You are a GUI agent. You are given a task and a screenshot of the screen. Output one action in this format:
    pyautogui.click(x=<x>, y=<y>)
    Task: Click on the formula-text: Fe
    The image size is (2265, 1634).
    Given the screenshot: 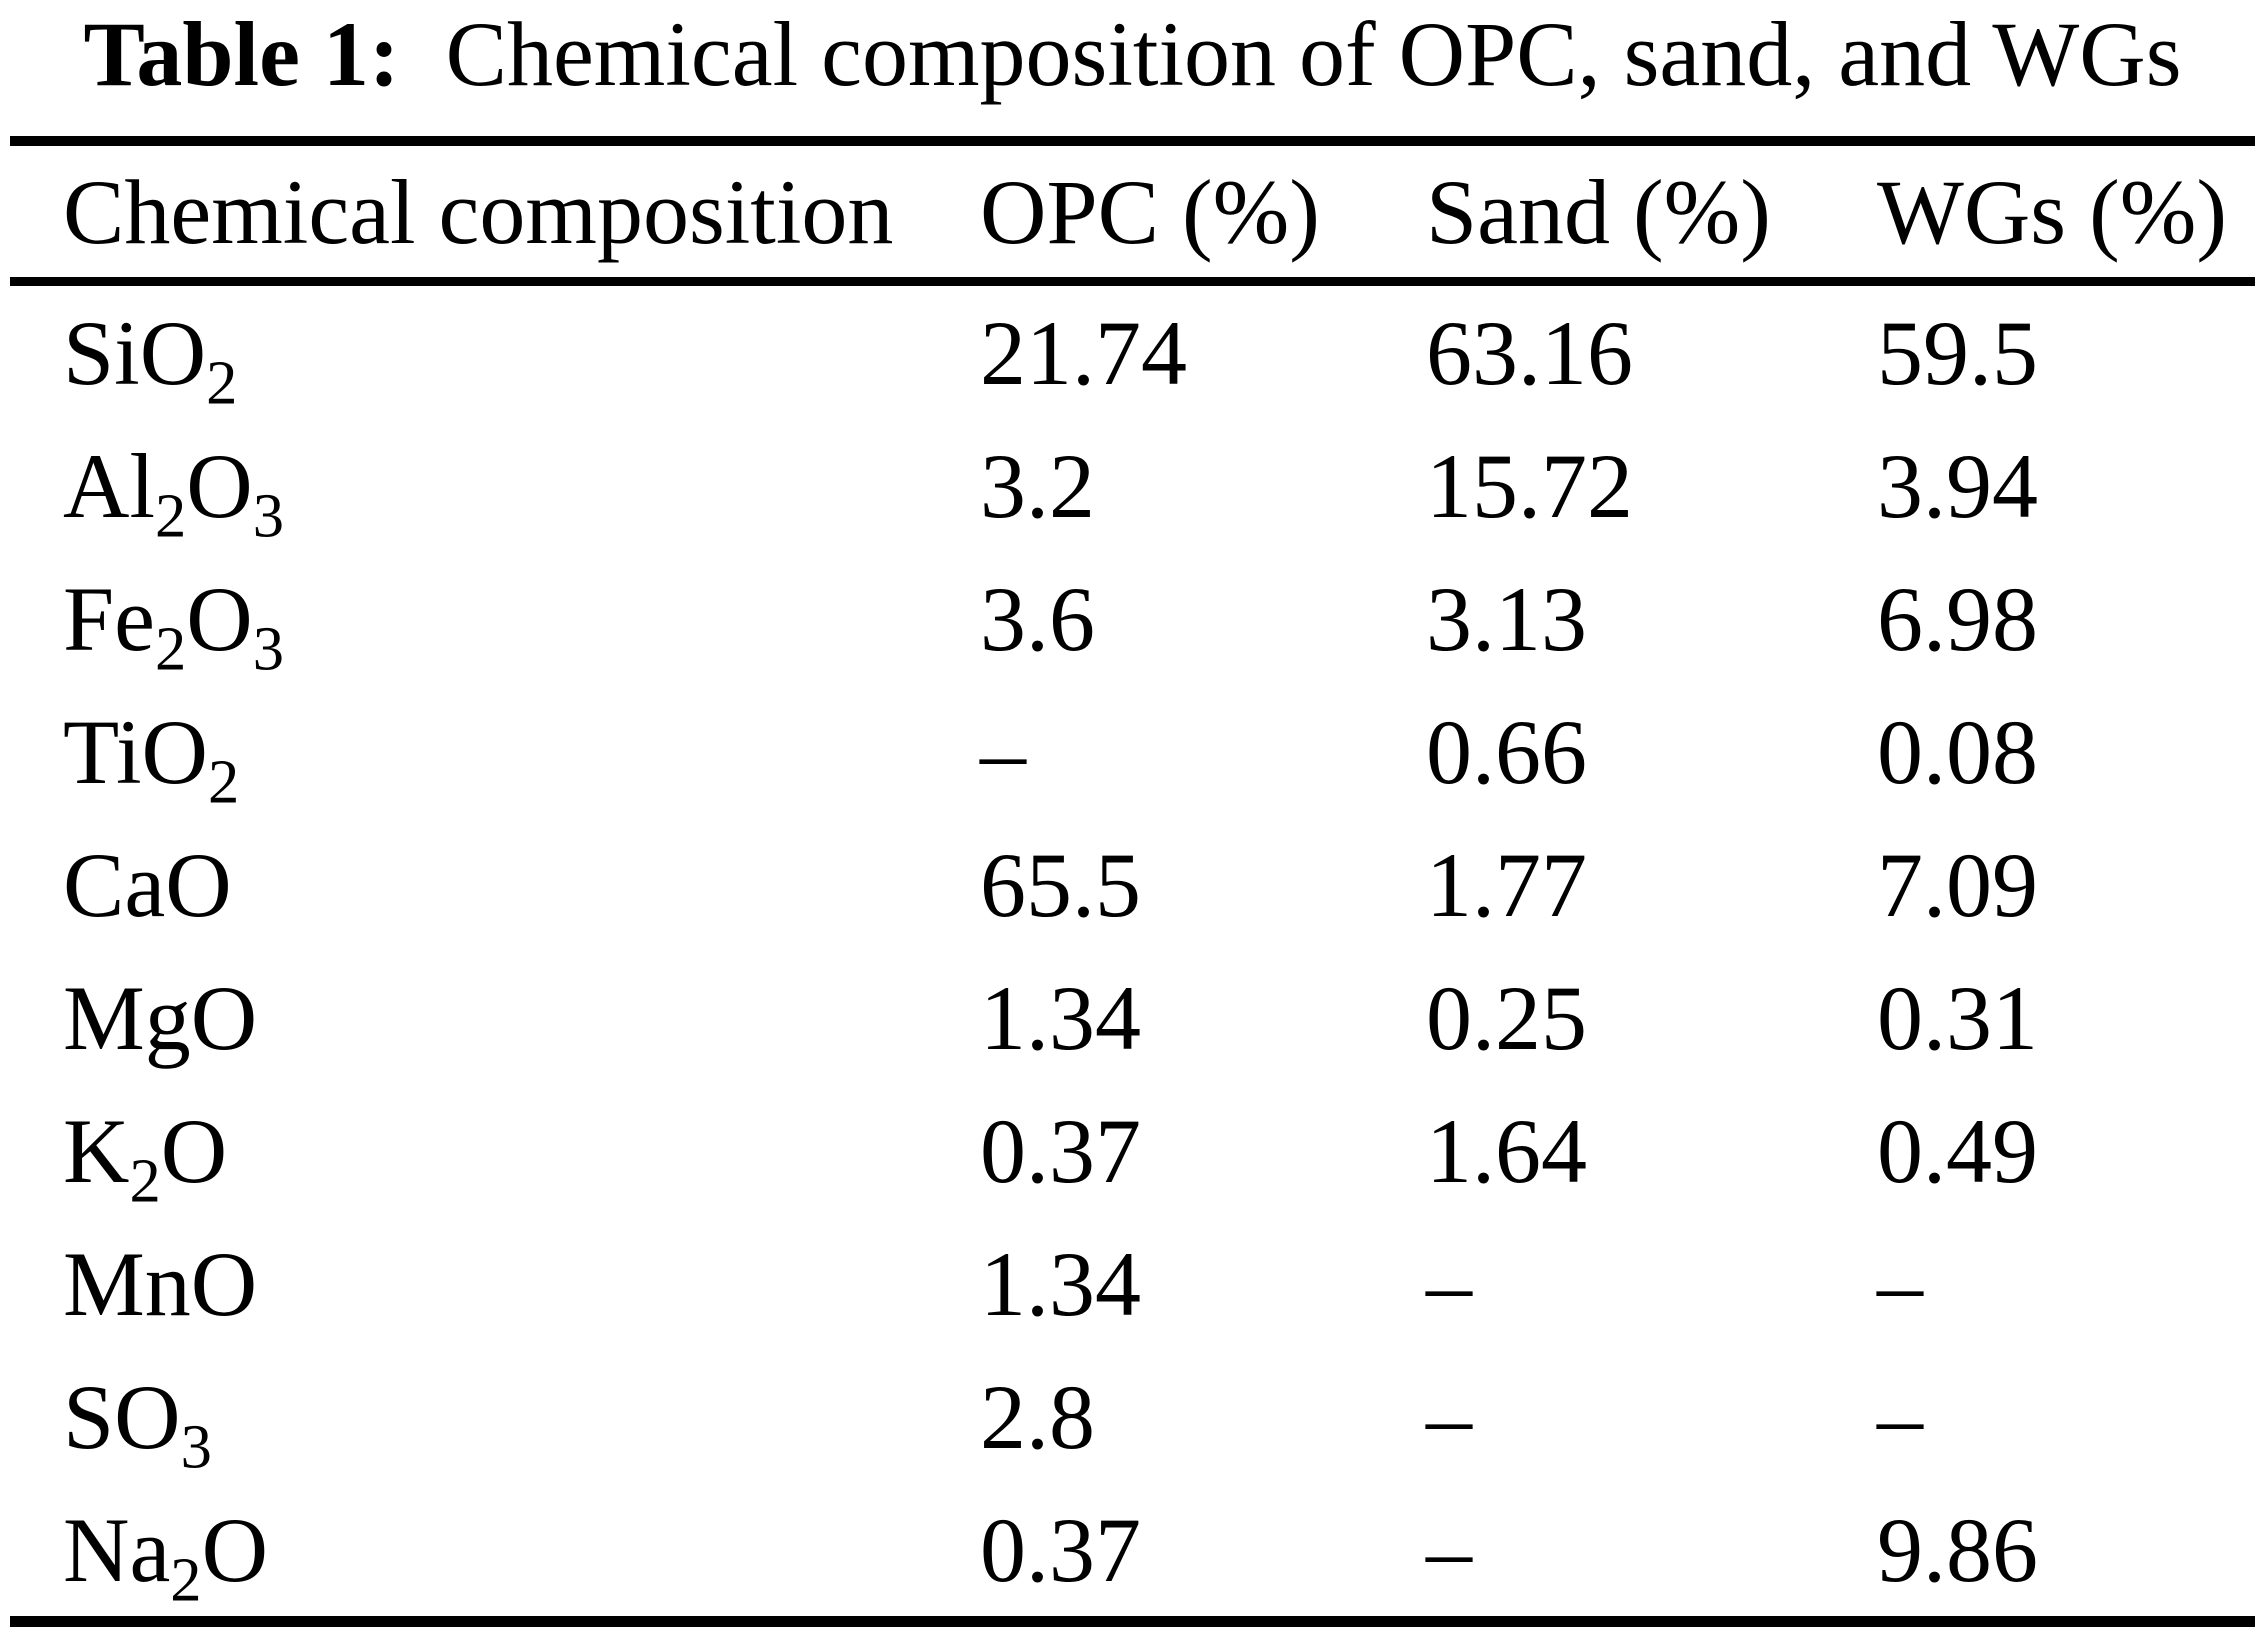 What is the action you would take?
    pyautogui.click(x=109, y=618)
    